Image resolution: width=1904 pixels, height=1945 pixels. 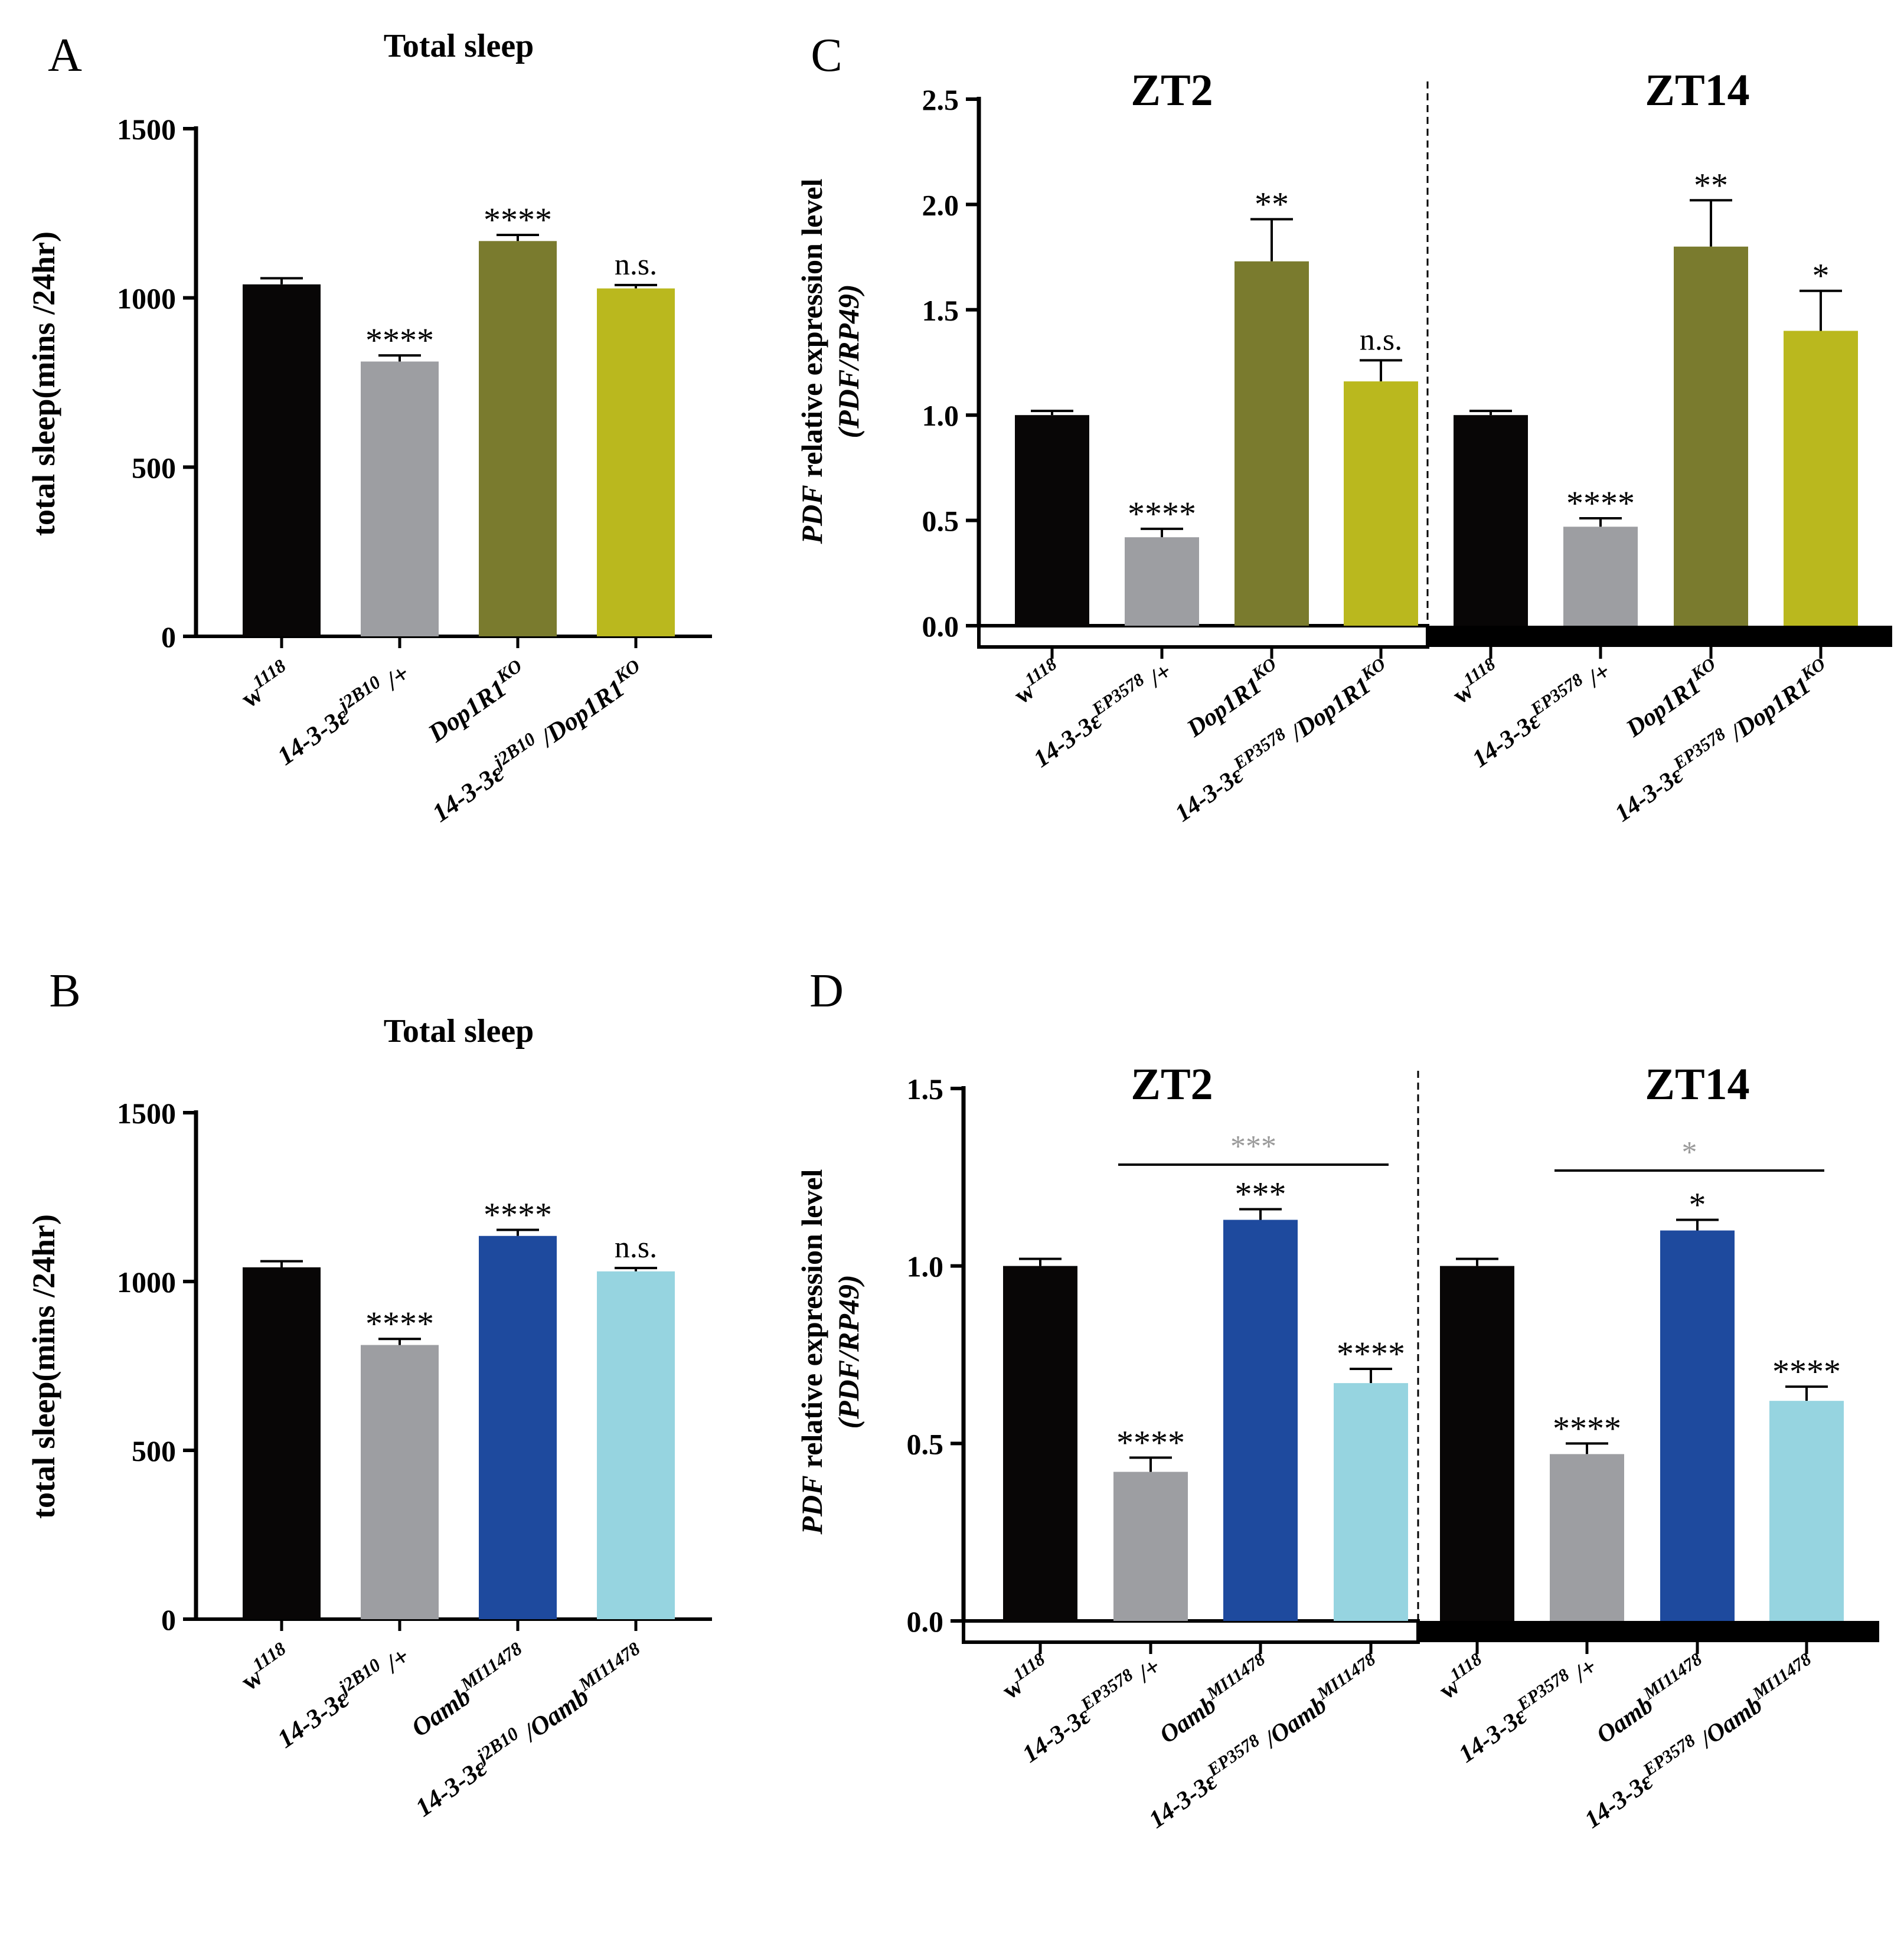 I want to click on comparison-label: *, so click(x=1689, y=1152).